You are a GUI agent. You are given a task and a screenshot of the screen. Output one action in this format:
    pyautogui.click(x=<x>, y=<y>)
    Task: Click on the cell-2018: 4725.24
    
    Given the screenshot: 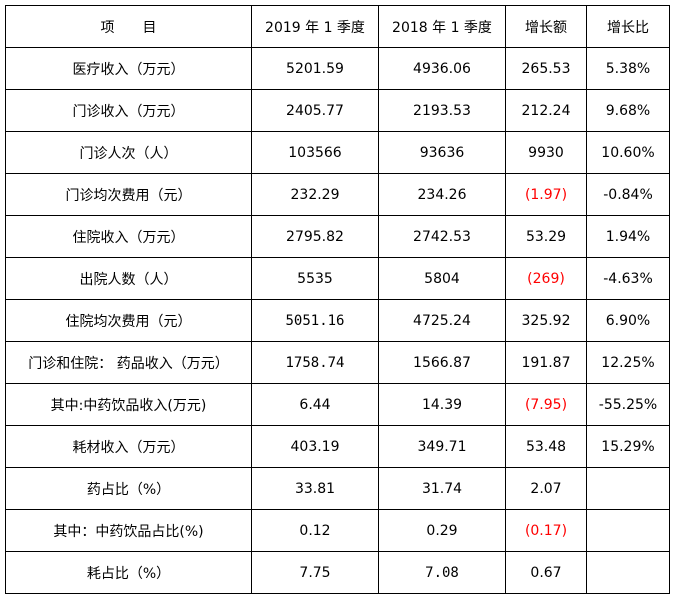 What is the action you would take?
    pyautogui.click(x=442, y=320)
    